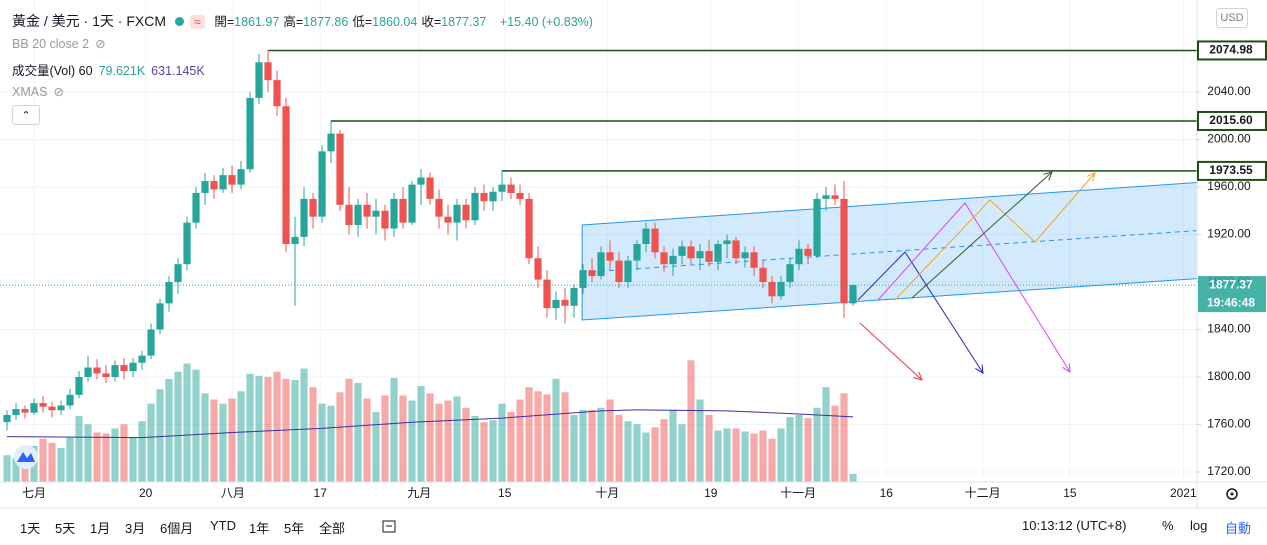  What do you see at coordinates (430, 424) in the screenshot?
I see `volume-ma-line` at bounding box center [430, 424].